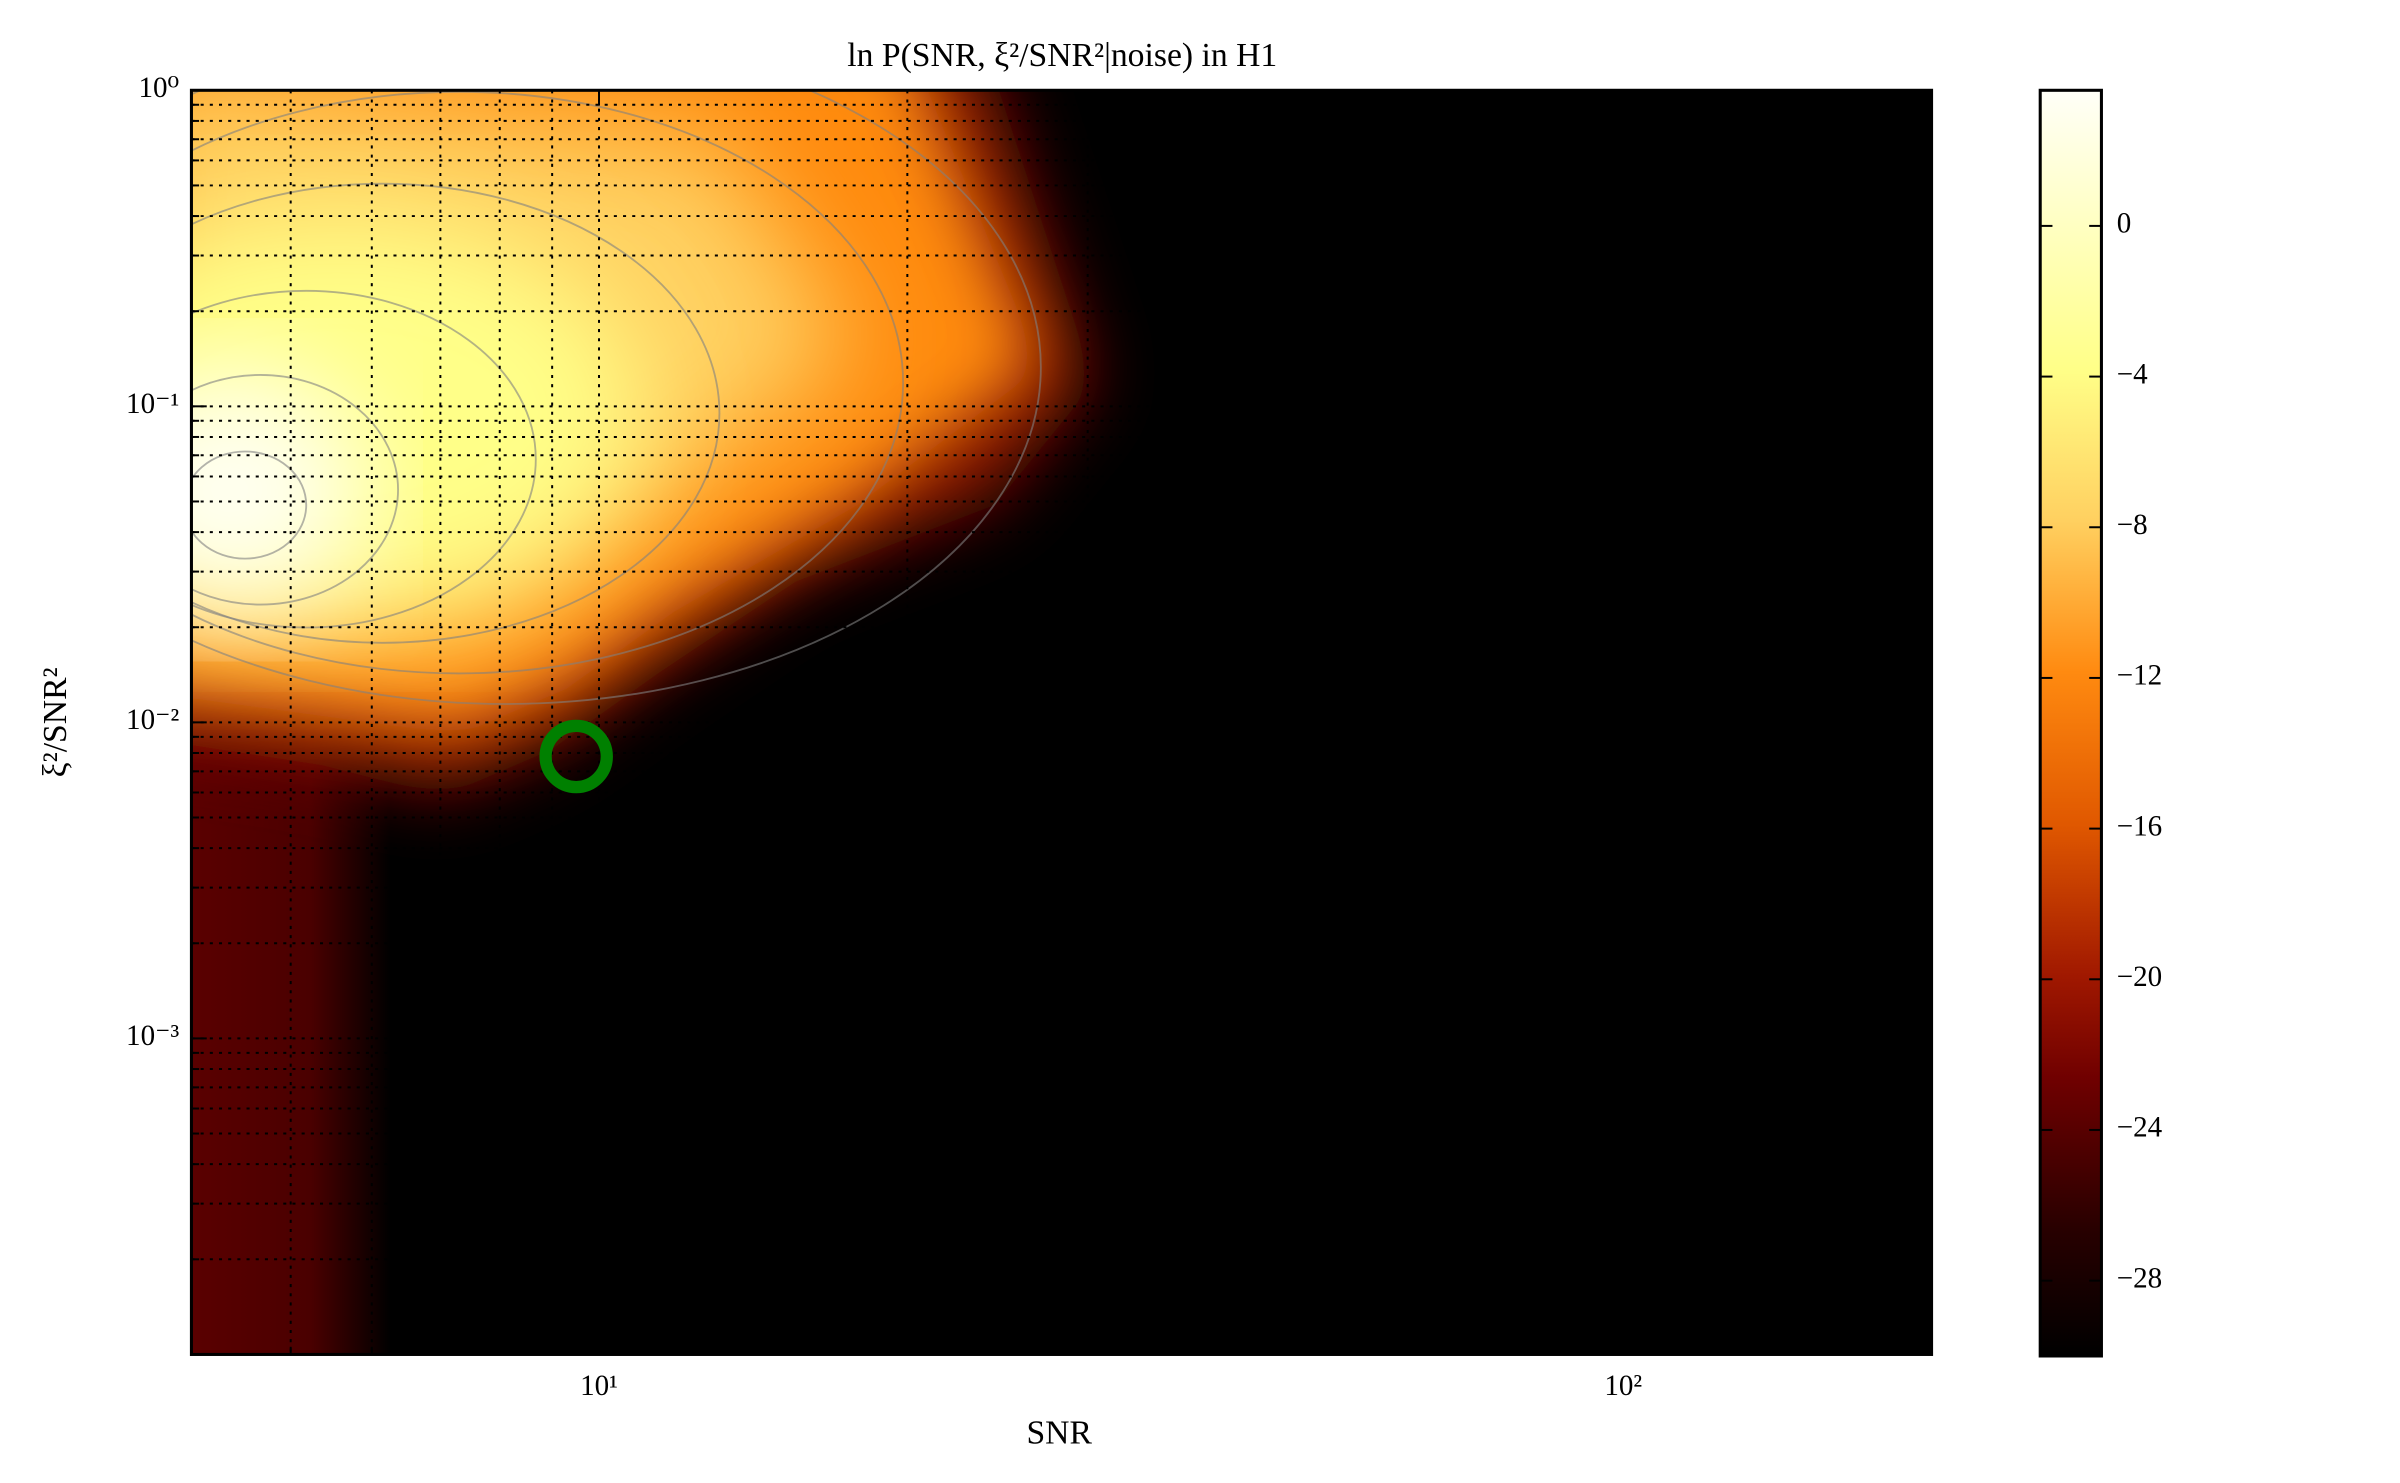 Image resolution: width=2400 pixels, height=1483 pixels. What do you see at coordinates (158, 88) in the screenshot?
I see `y-tick-label: 10⁰` at bounding box center [158, 88].